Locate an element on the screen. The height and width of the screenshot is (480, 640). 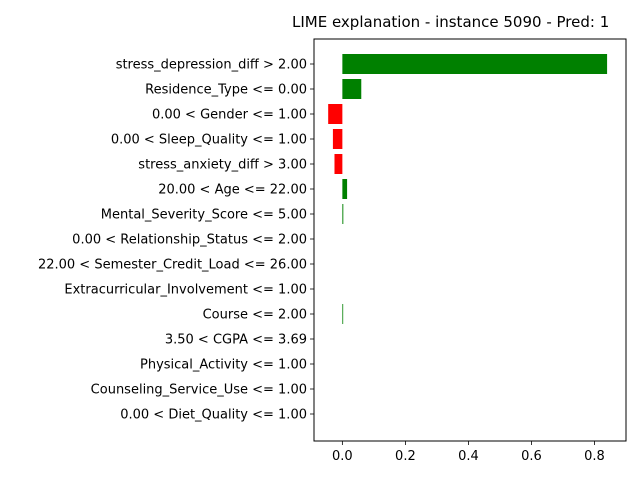
category-label-5: 20.00 < Age <= 22.00 is located at coordinates (232, 190).